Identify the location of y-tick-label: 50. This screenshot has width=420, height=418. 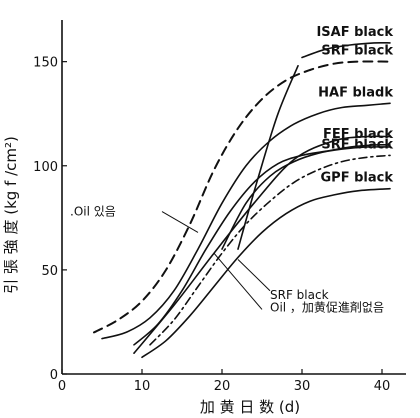
(49, 271).